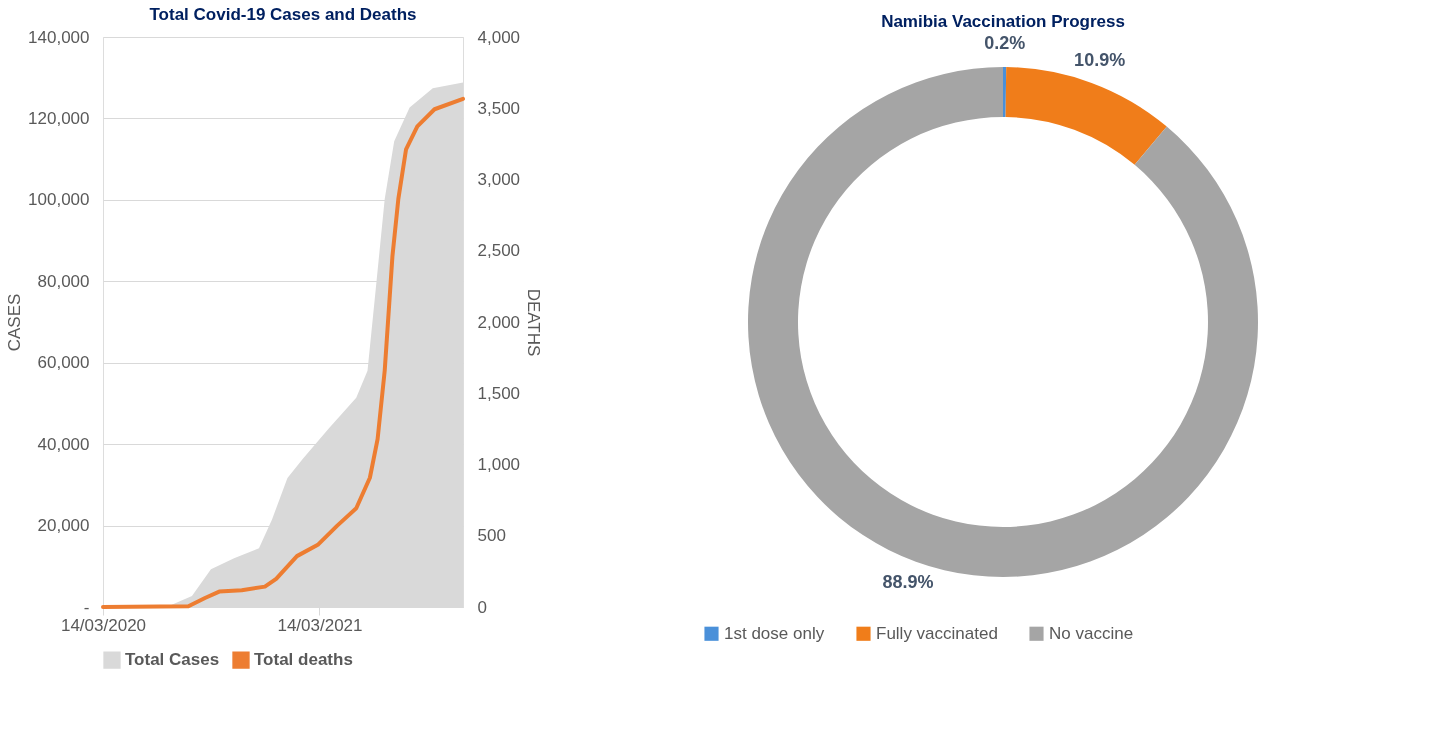 This screenshot has height=750, width=1450. What do you see at coordinates (59, 118) in the screenshot?
I see `y-tick-label: 120,000` at bounding box center [59, 118].